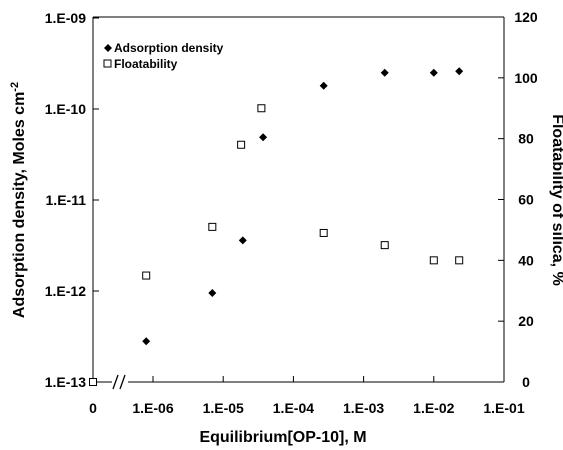  I want to click on legend-marker-floatability-square, so click(107, 63).